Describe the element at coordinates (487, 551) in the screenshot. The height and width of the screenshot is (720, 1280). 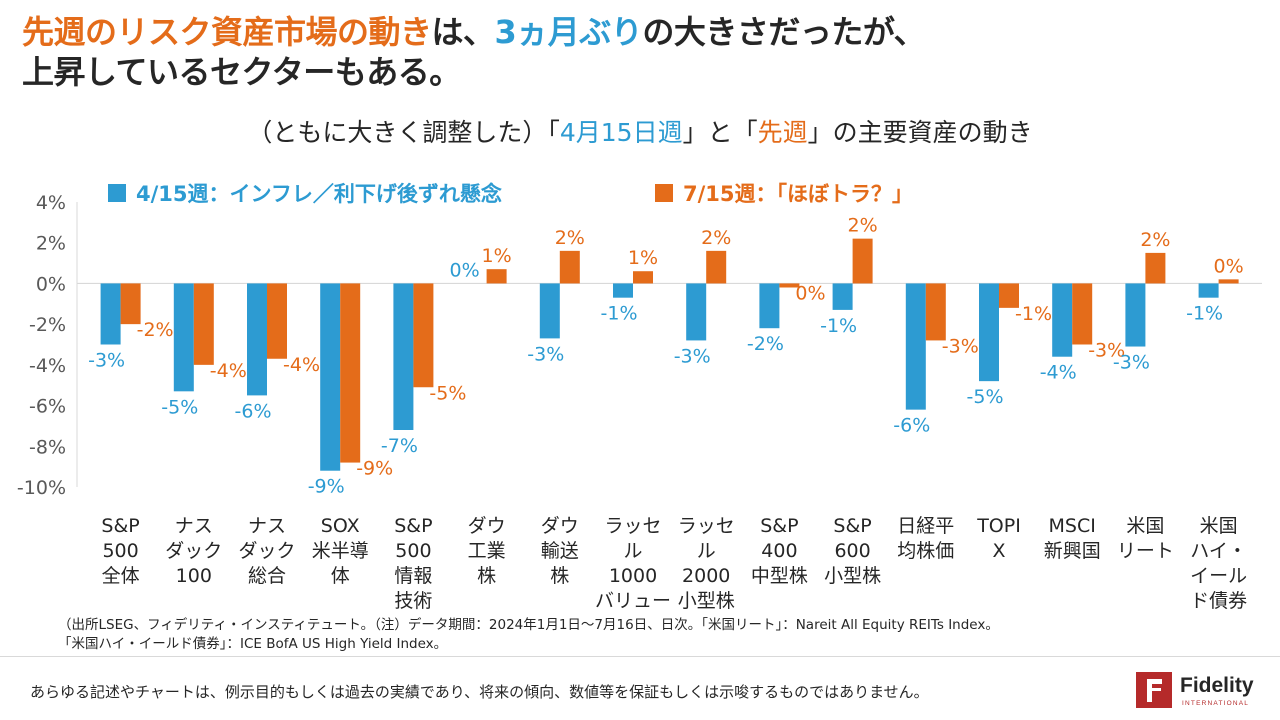
I see `x-category-label: 工業` at that location.